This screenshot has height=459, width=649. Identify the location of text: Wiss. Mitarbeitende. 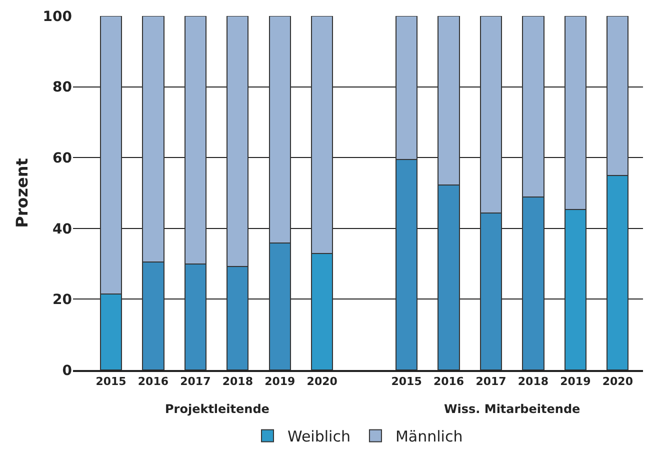
(512, 409).